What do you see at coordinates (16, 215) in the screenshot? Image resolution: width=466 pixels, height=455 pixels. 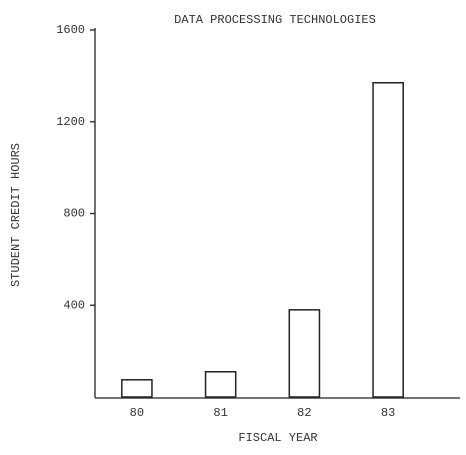 I see `y-axis-label: STUDENT CREDIT HOURS` at bounding box center [16, 215].